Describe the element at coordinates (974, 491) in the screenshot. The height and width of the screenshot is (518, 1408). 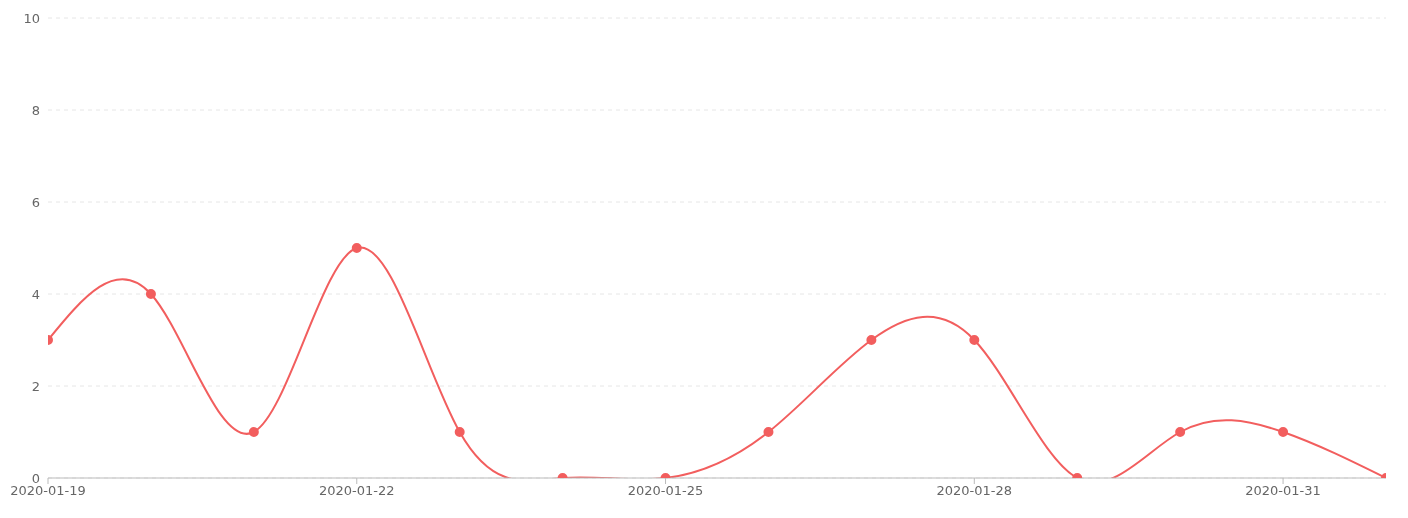
I see `x-tick-label: 2020-01-28` at that location.